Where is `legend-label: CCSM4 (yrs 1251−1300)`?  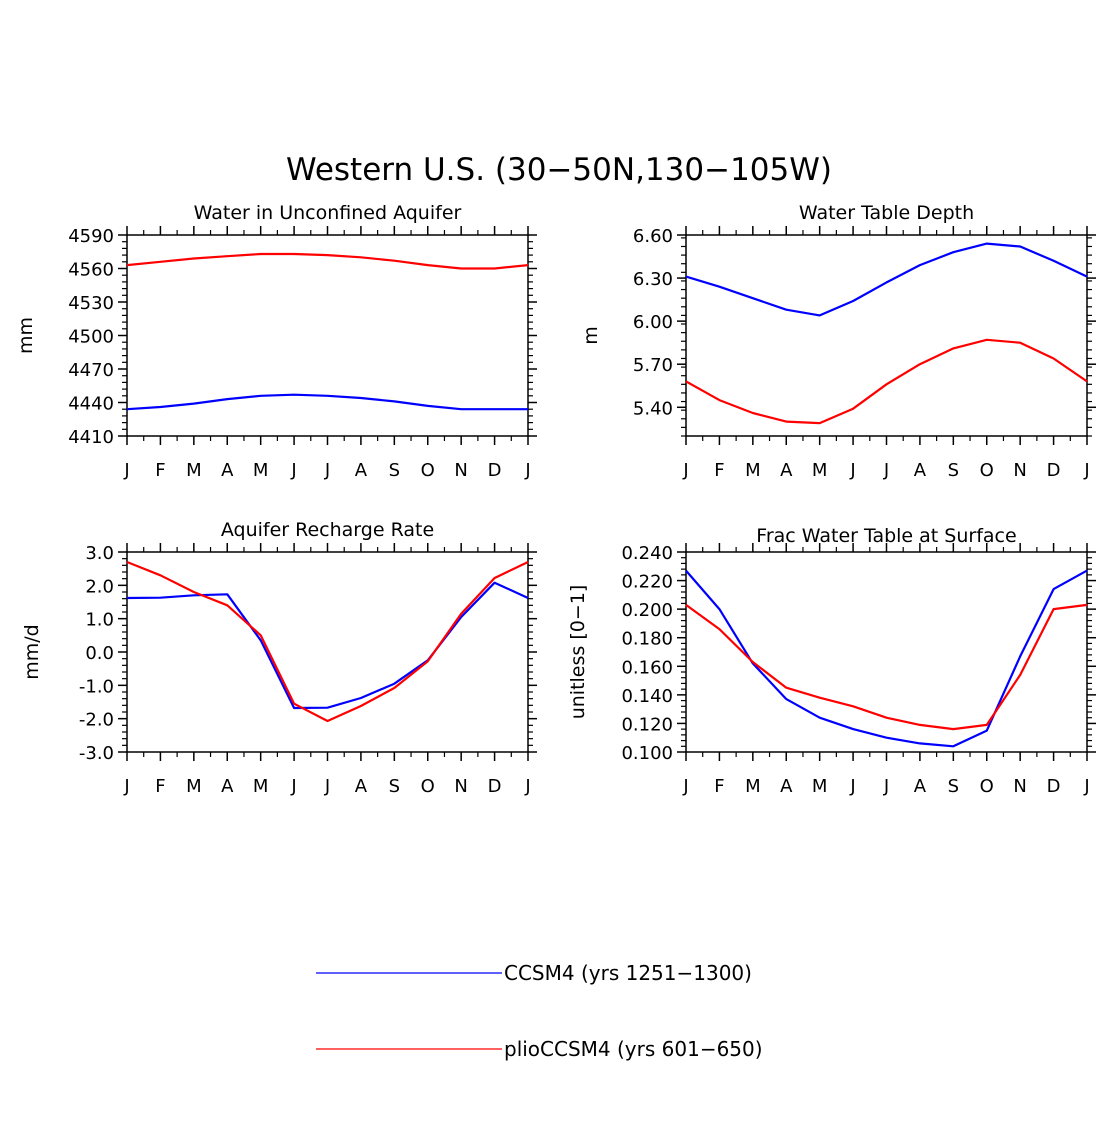
legend-label: CCSM4 (yrs 1251−1300) is located at coordinates (628, 973).